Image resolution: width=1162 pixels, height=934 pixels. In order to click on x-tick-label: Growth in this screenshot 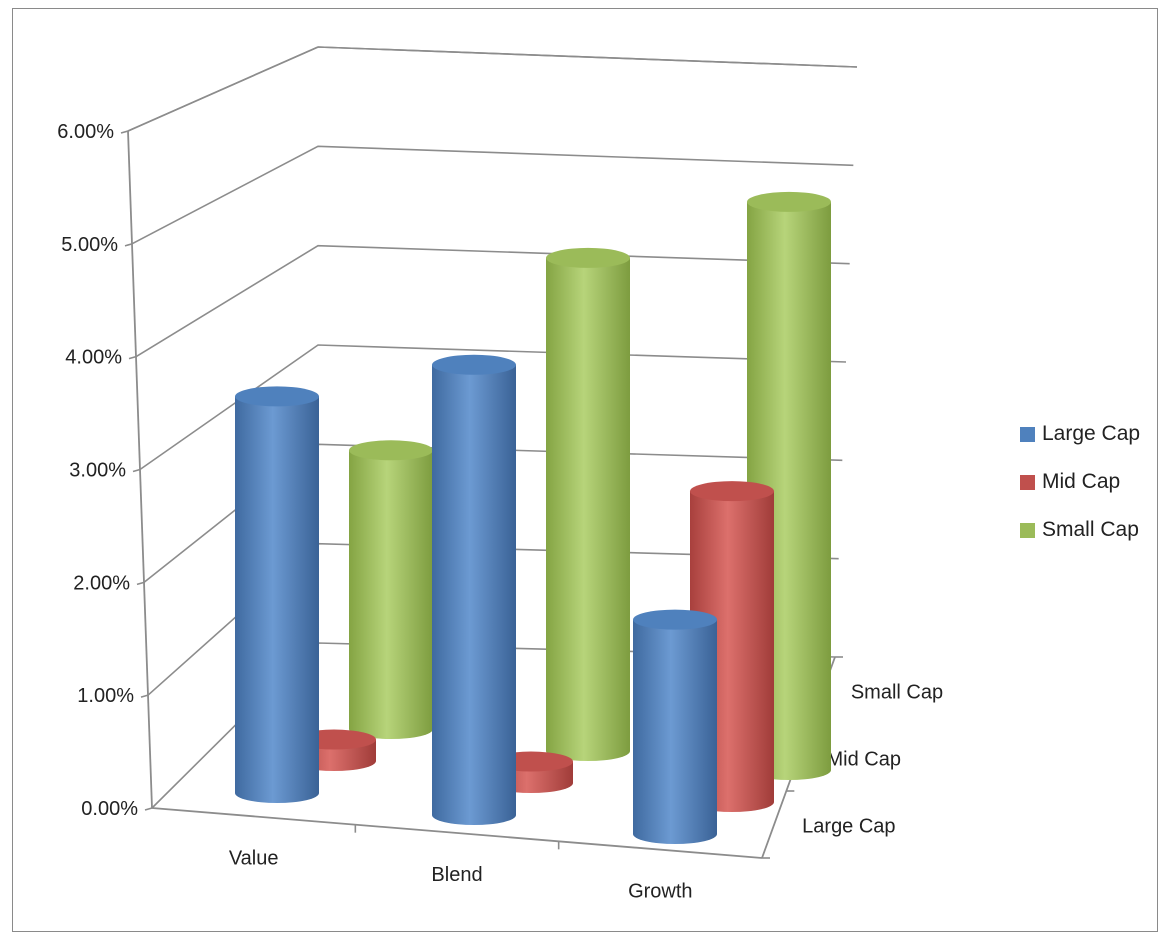, I will do `click(660, 892)`.